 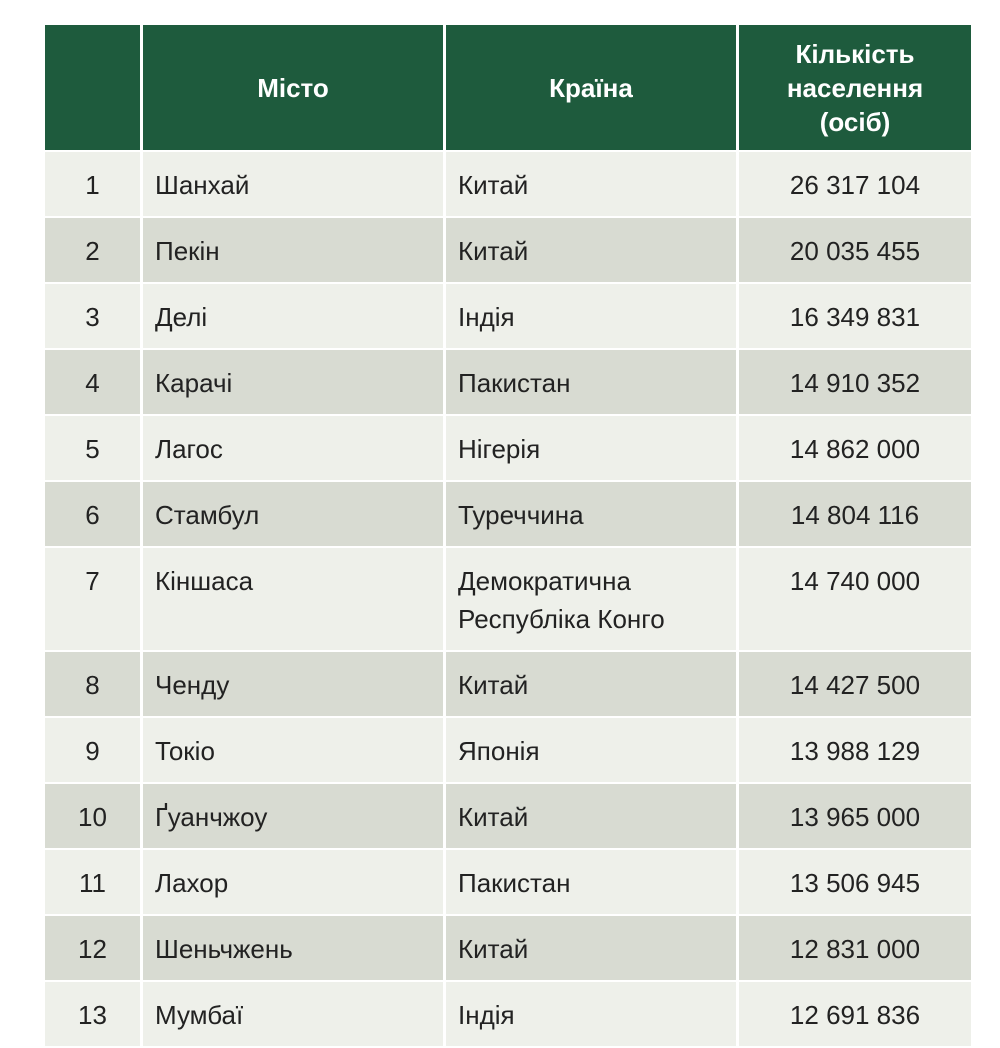 I want to click on rank-cell: 10, so click(x=92, y=816).